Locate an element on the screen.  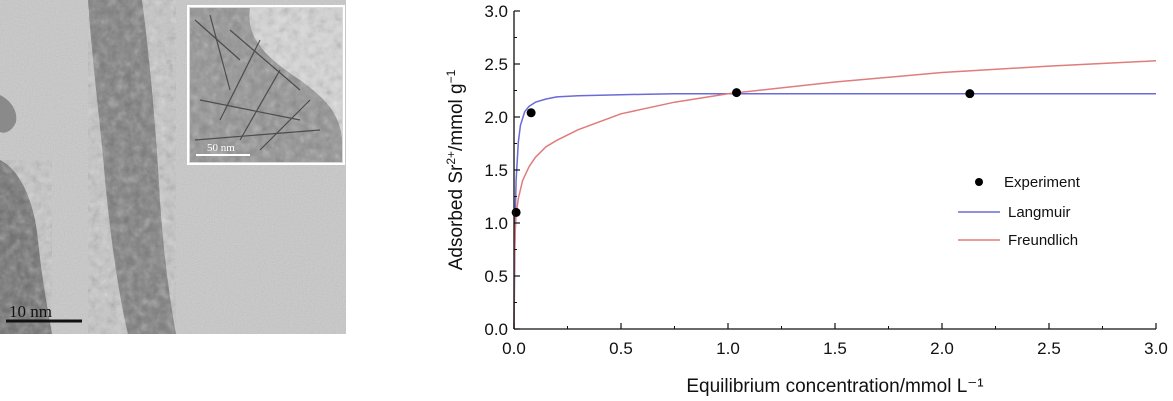
x-tick-label: 2.0 is located at coordinates (942, 348).